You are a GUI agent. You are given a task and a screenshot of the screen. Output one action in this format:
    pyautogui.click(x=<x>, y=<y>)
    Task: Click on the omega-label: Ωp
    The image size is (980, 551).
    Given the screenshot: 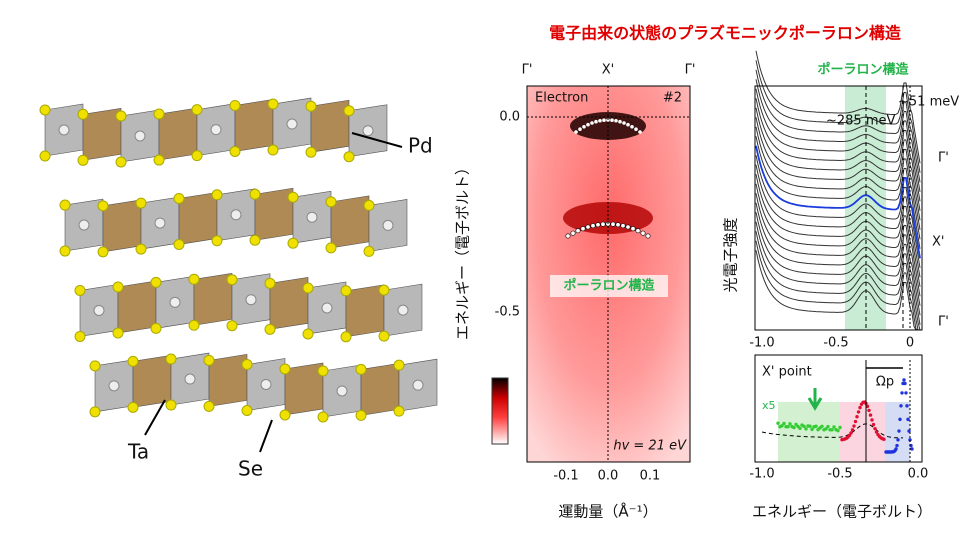 What is the action you would take?
    pyautogui.click(x=885, y=382)
    